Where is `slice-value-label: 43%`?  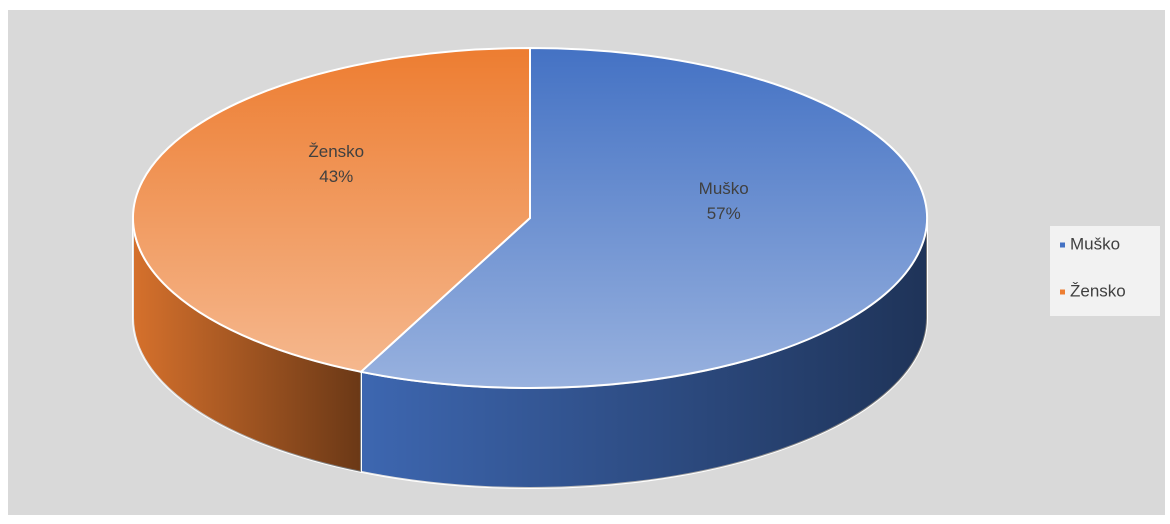 slice-value-label: 43% is located at coordinates (336, 176).